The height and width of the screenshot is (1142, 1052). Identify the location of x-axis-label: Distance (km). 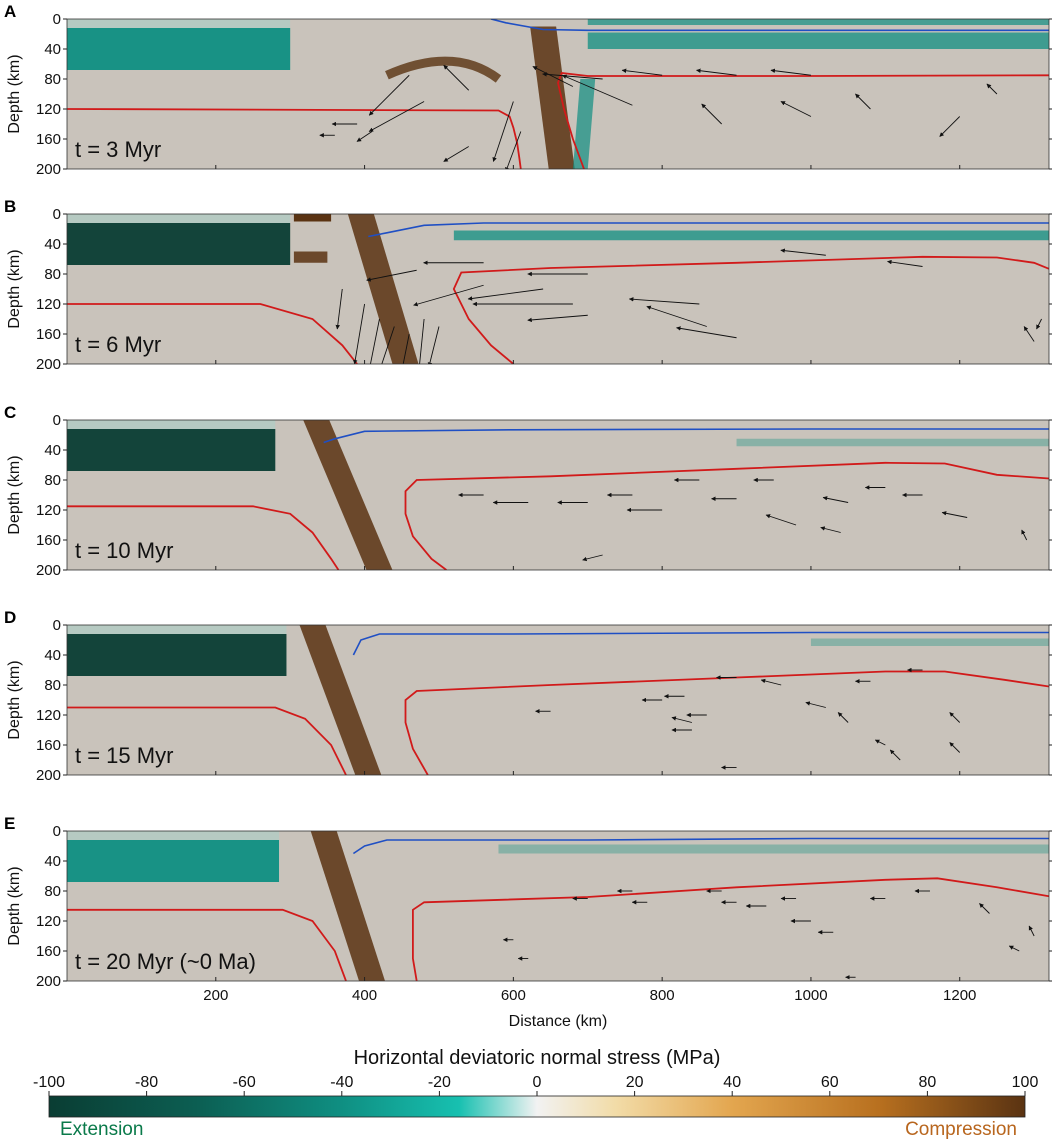
(558, 1021).